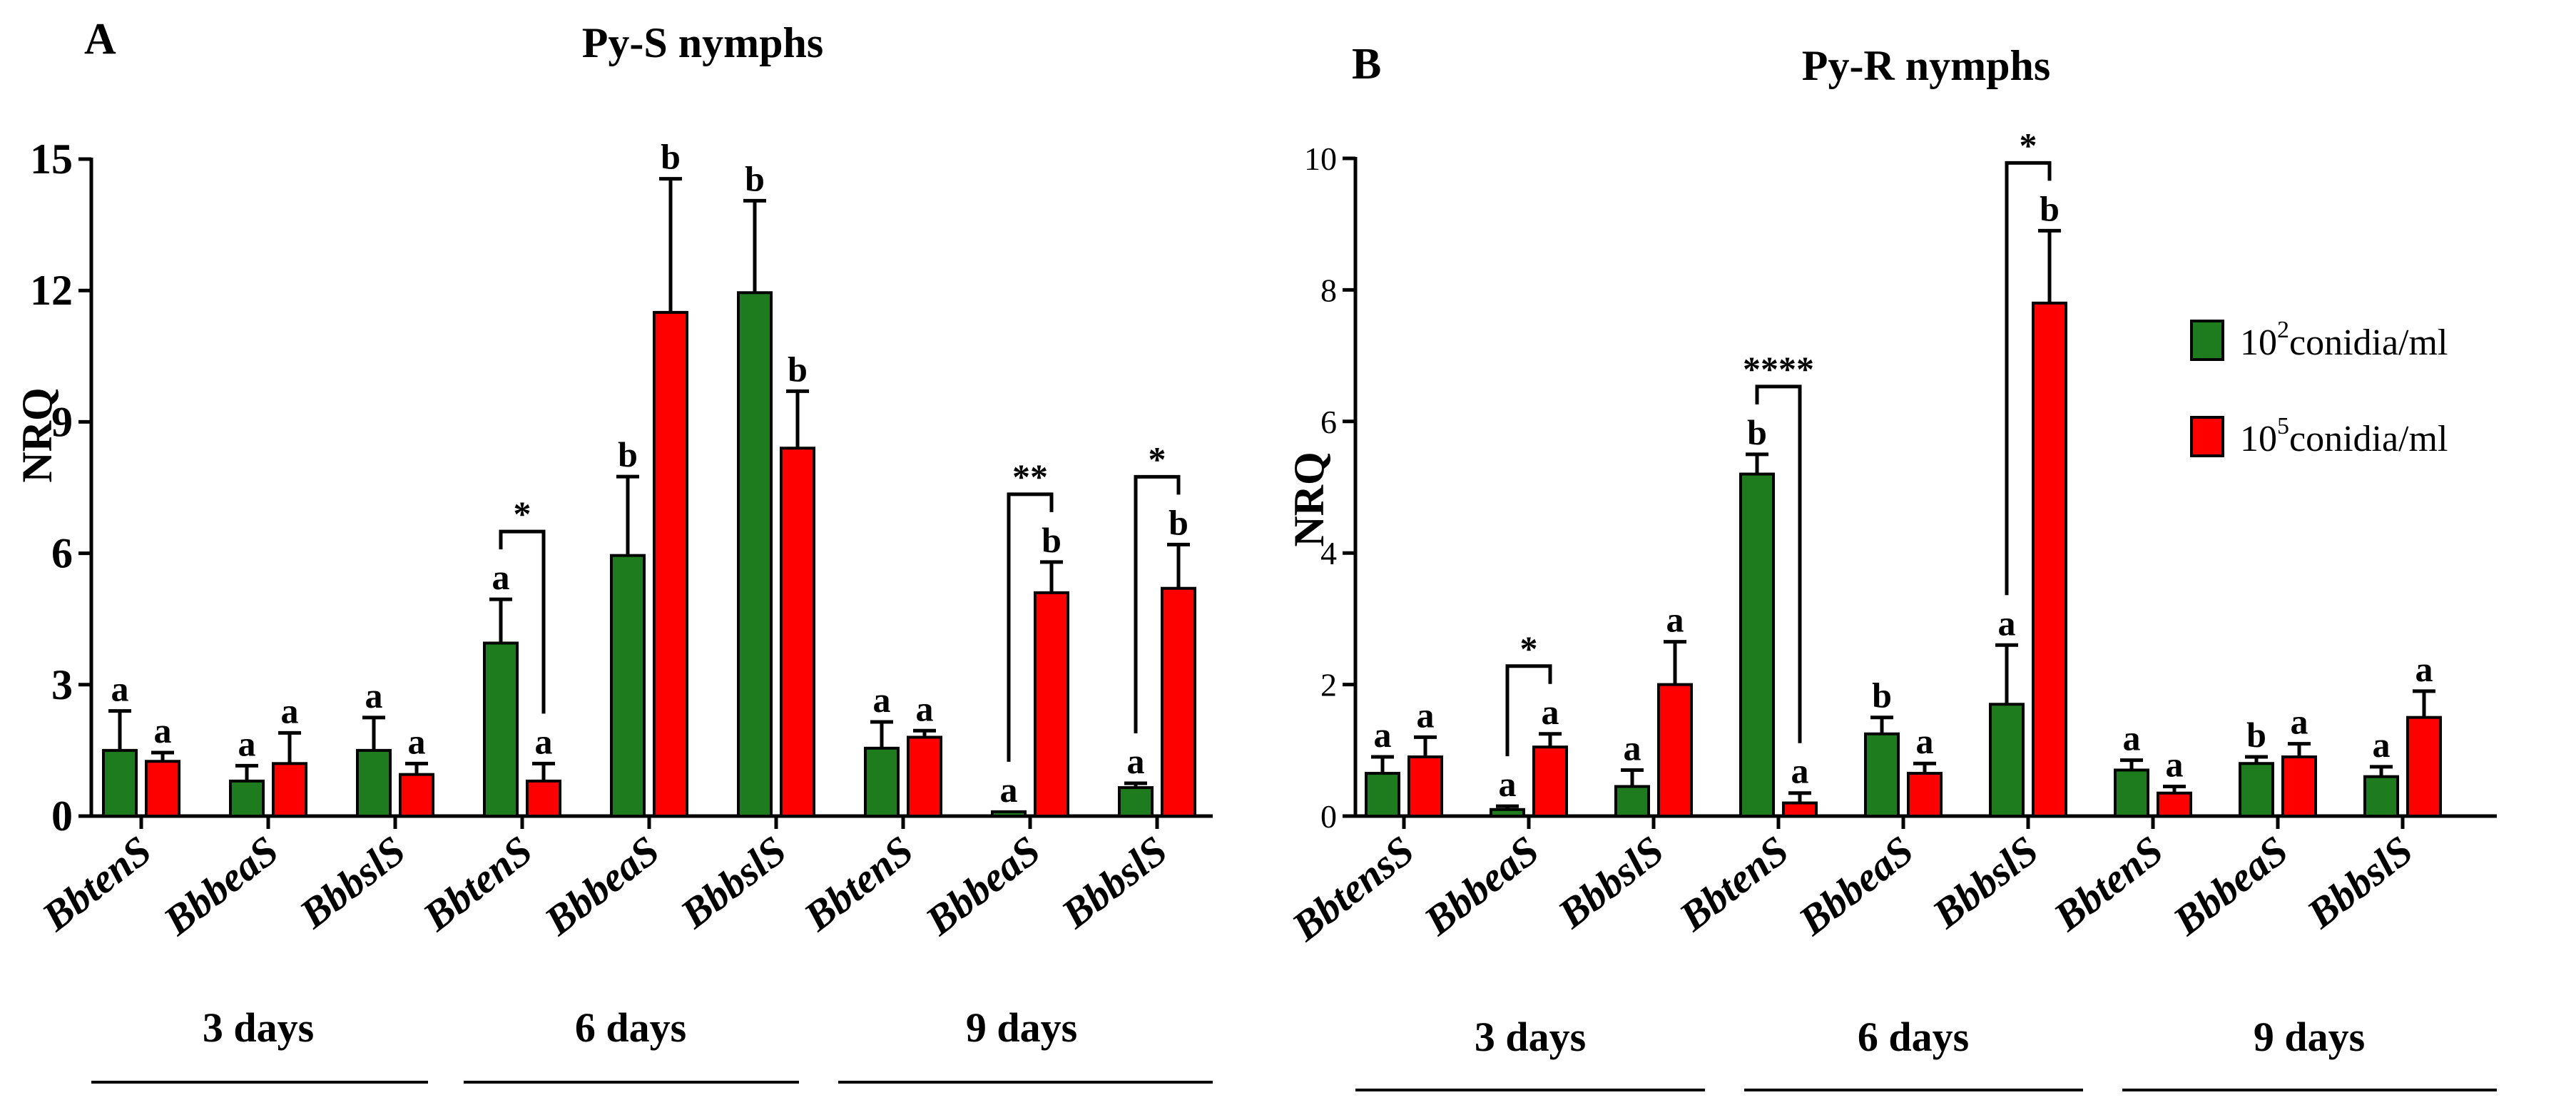  Describe the element at coordinates (100, 39) in the screenshot. I see `panel-a-letter: A` at that location.